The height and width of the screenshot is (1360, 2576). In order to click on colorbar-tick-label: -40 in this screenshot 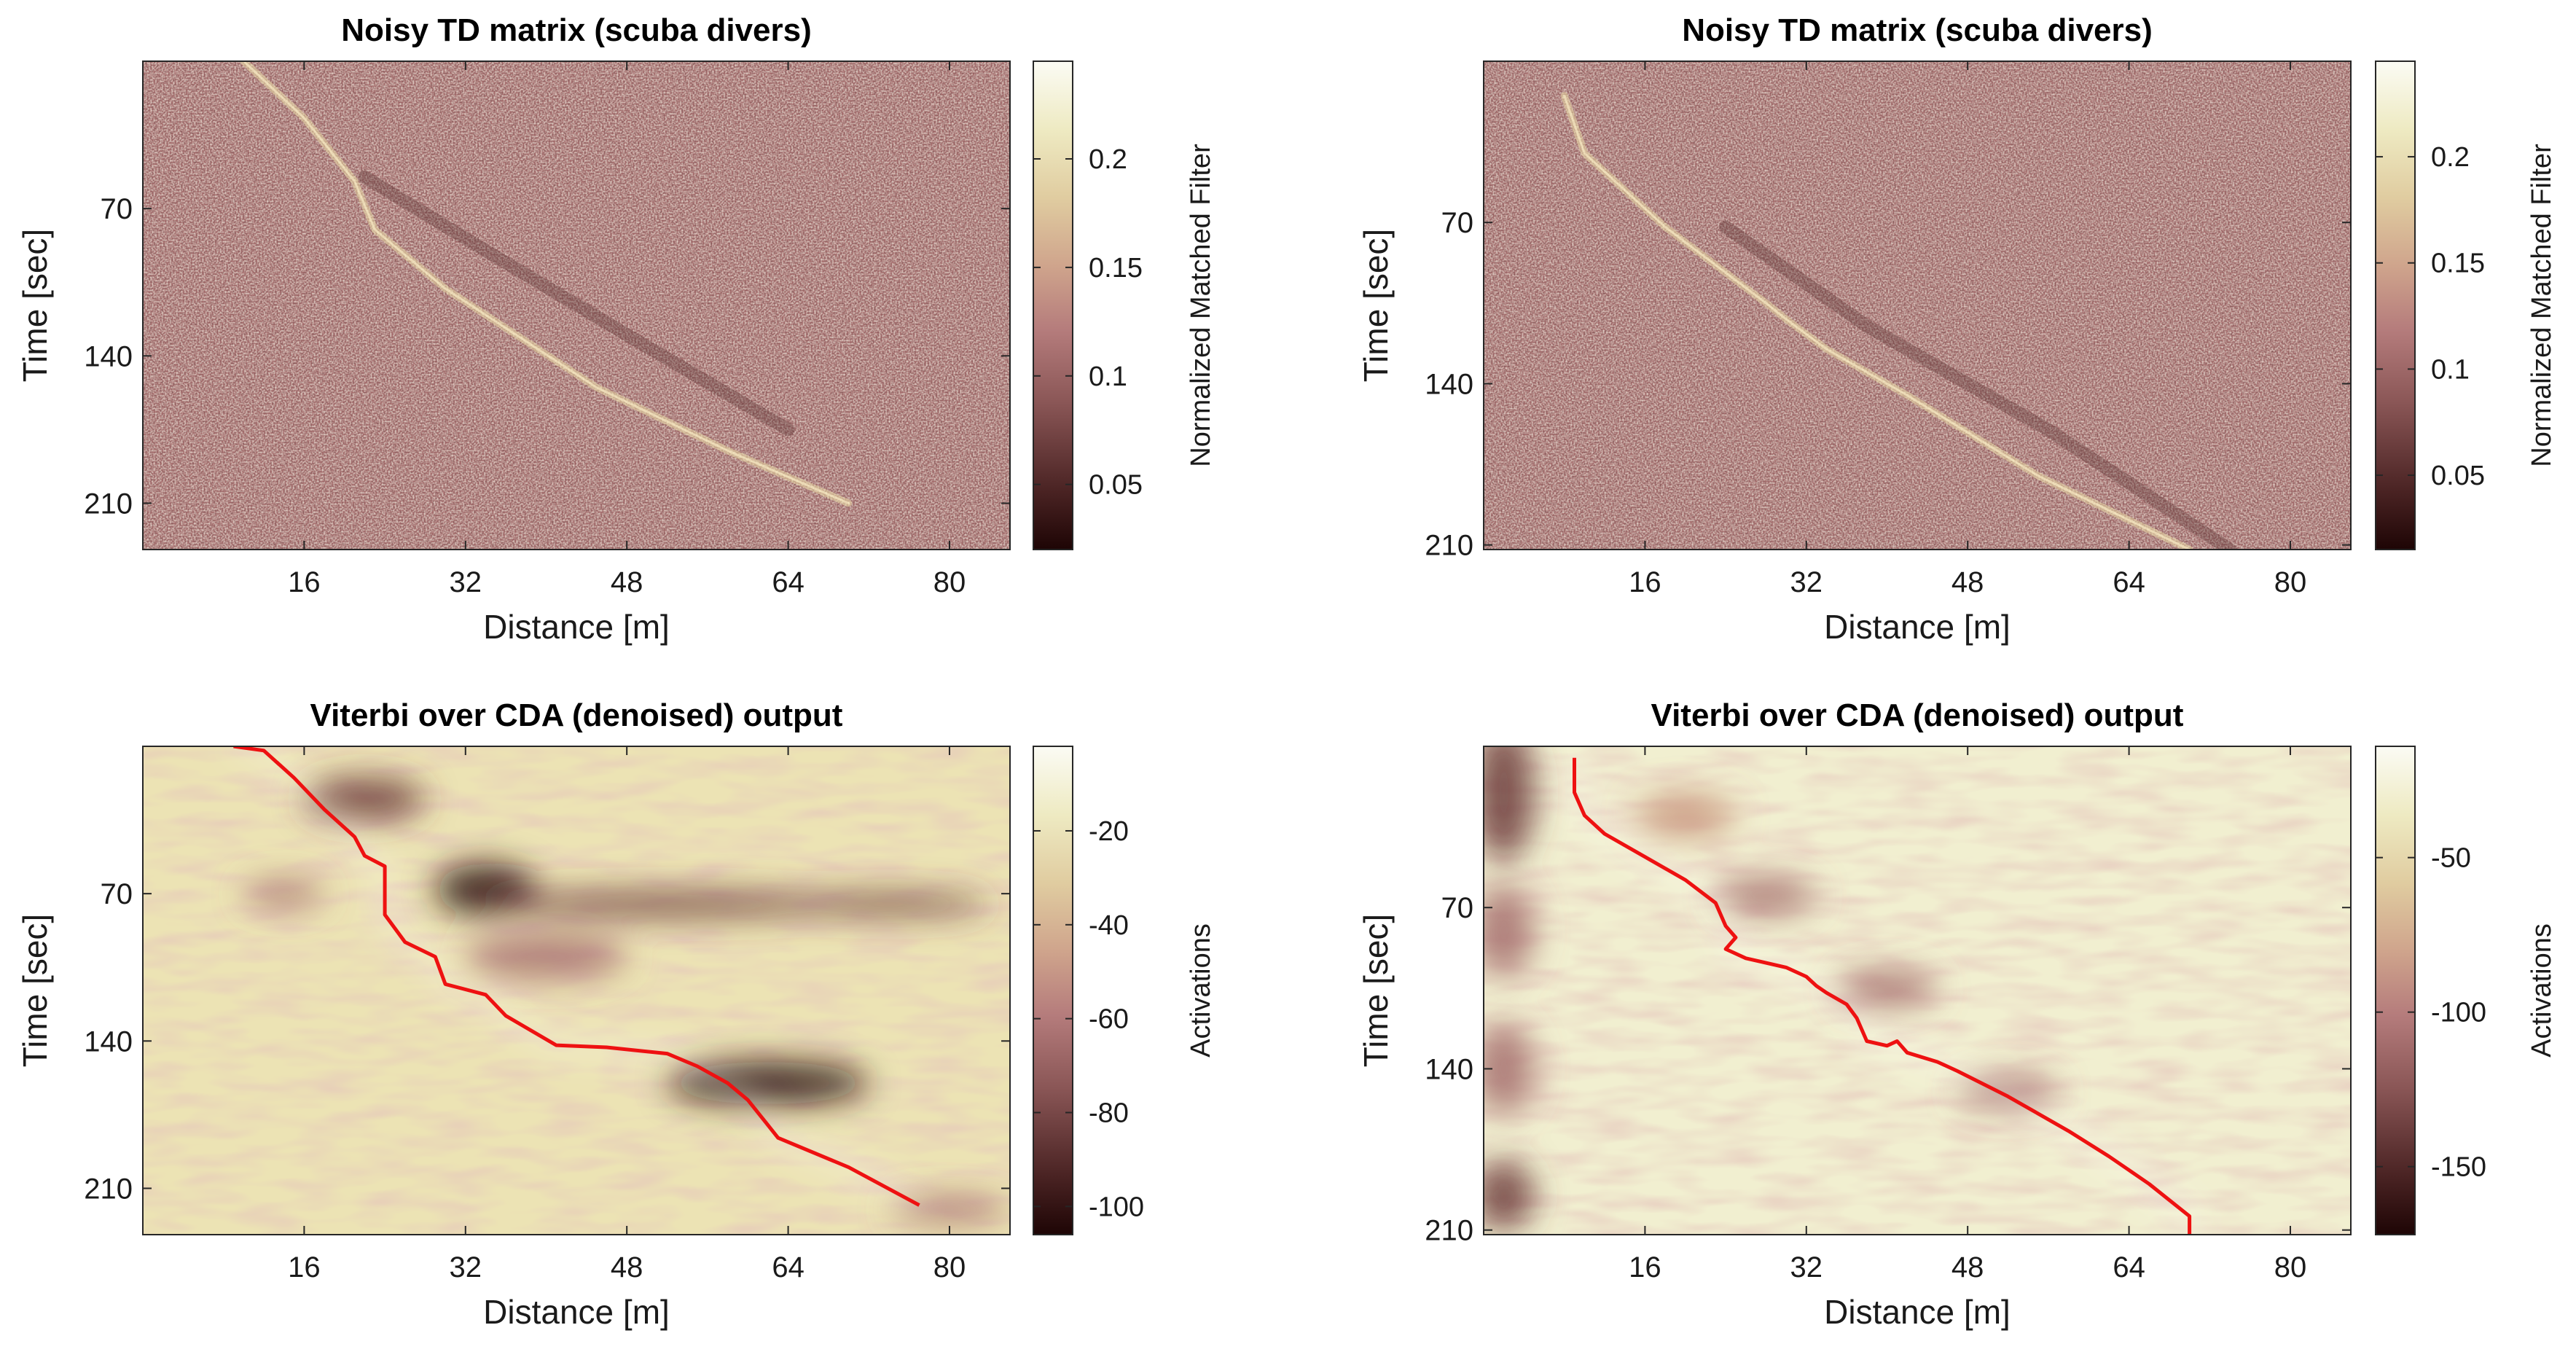, I will do `click(1109, 925)`.